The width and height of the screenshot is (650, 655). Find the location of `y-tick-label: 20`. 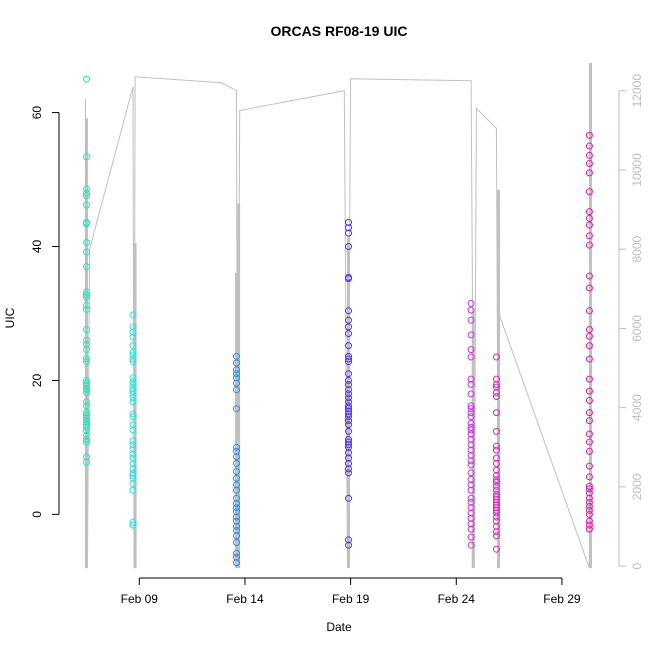

y-tick-label: 20 is located at coordinates (37, 380).